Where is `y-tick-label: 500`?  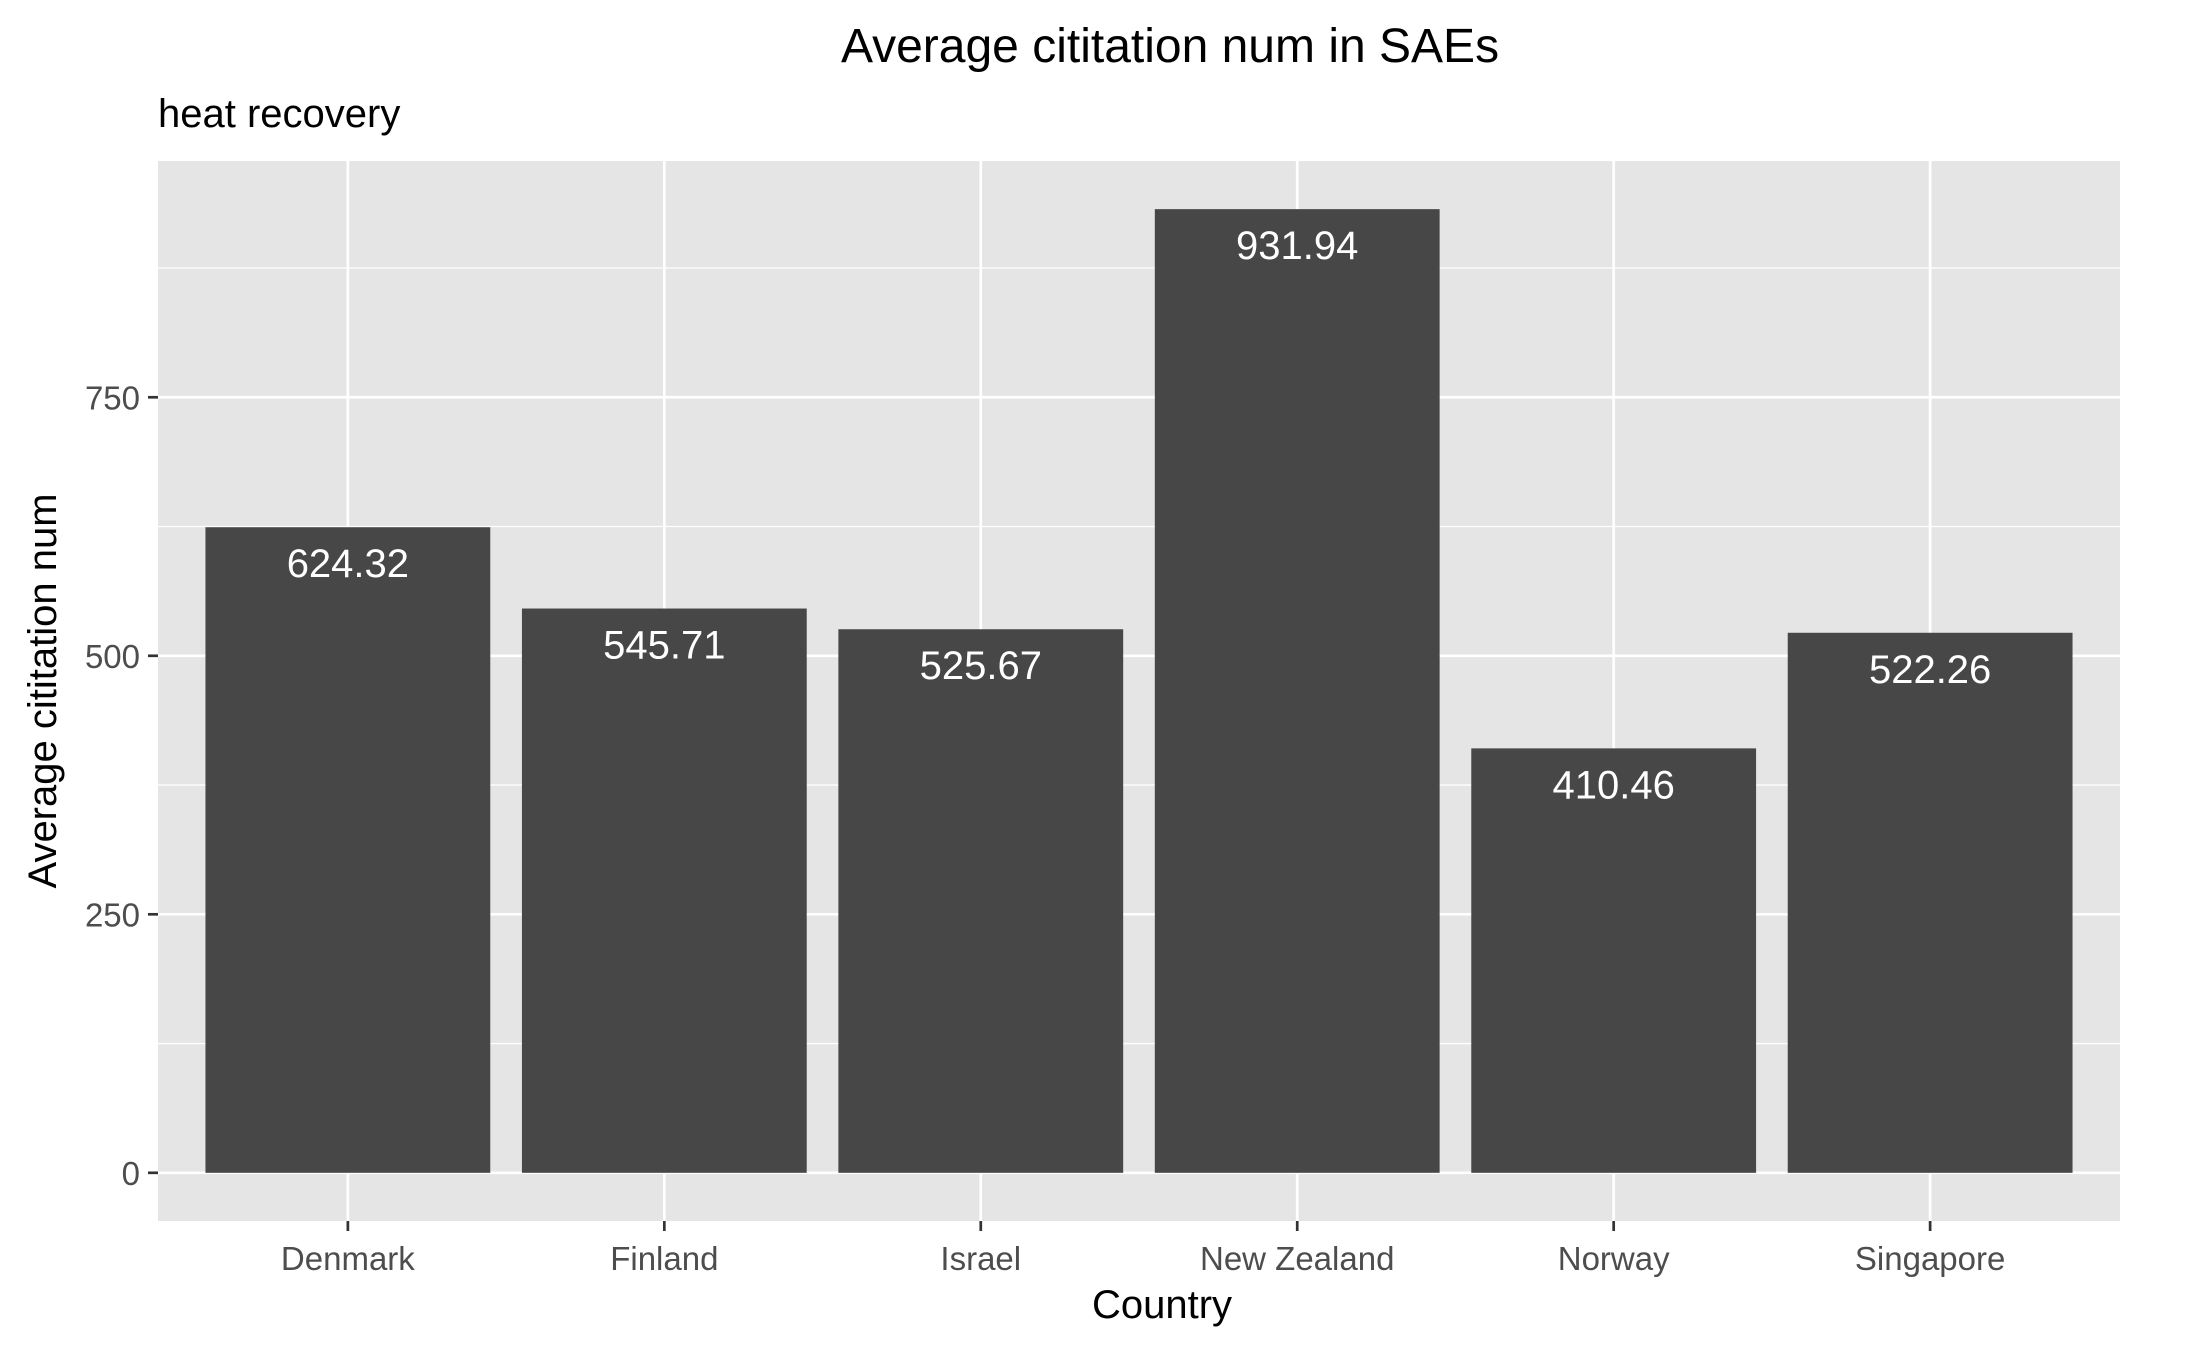 y-tick-label: 500 is located at coordinates (112, 656).